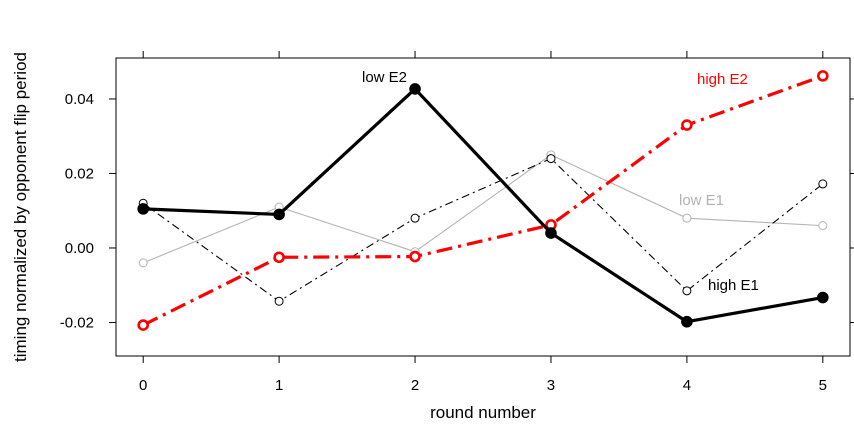 The image size is (854, 432). What do you see at coordinates (733, 285) in the screenshot?
I see `label-high-E1: high E1` at bounding box center [733, 285].